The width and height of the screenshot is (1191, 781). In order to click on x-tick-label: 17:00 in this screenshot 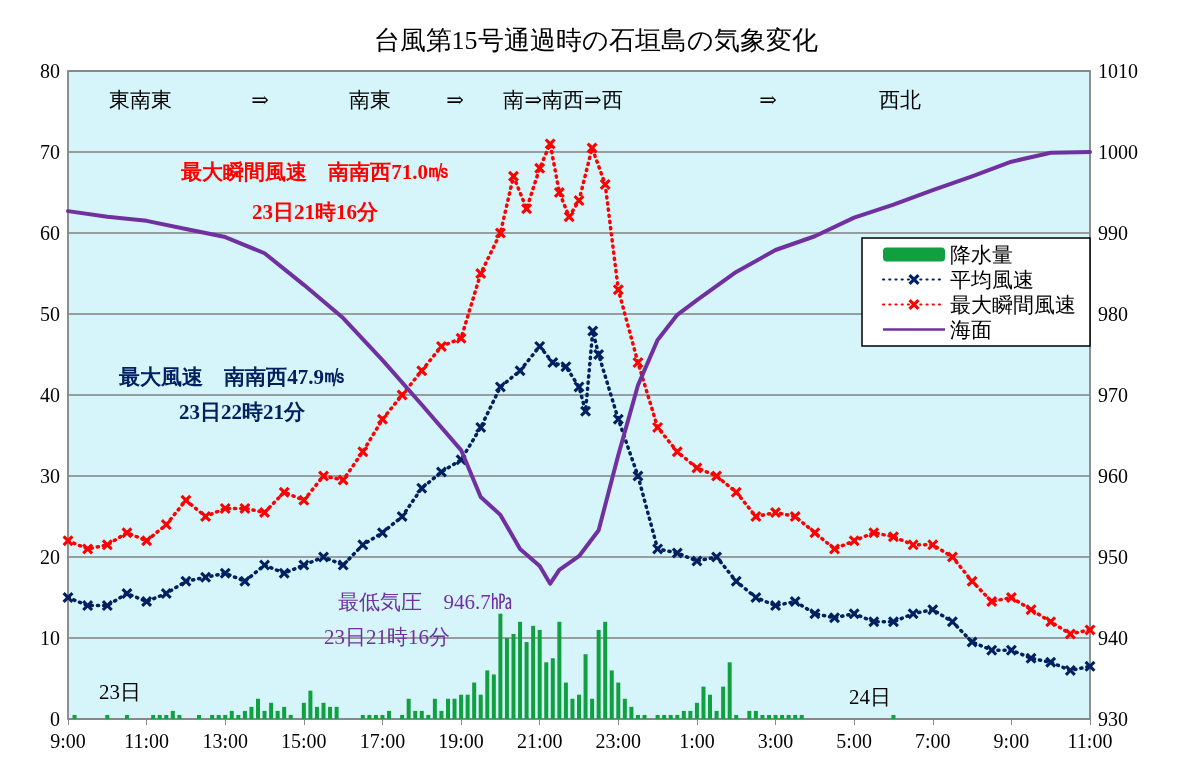, I will do `click(382, 741)`.